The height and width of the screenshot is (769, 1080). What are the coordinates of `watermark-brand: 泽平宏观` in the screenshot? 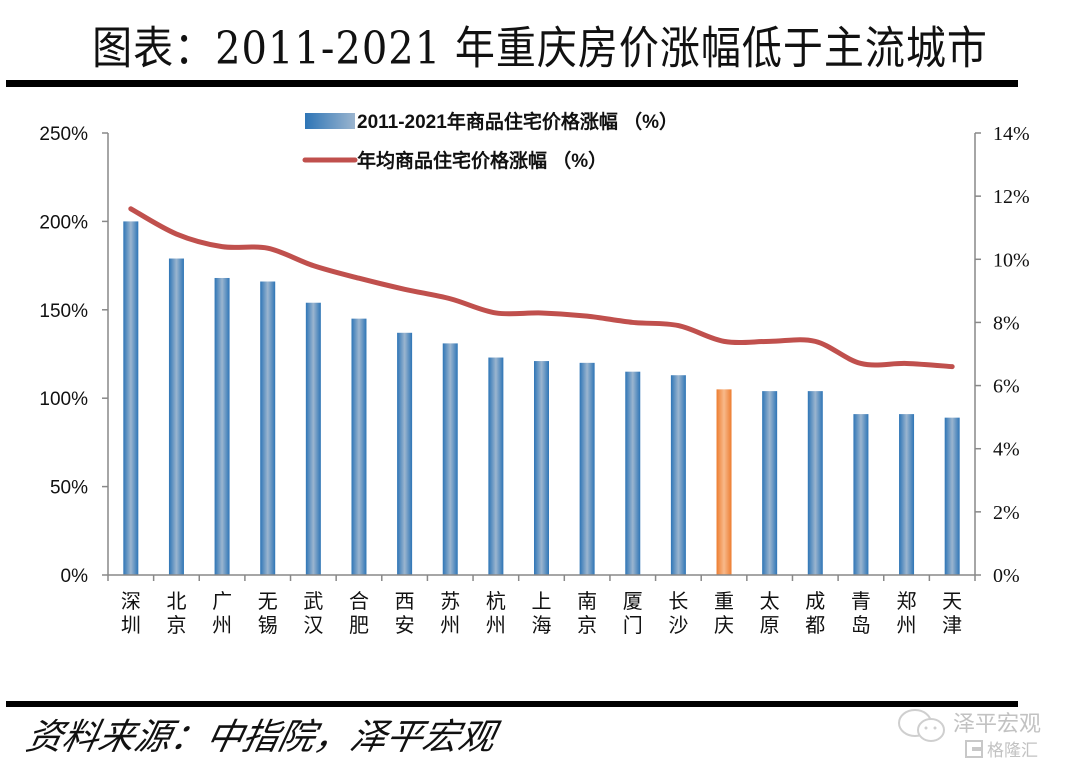 It's located at (997, 724).